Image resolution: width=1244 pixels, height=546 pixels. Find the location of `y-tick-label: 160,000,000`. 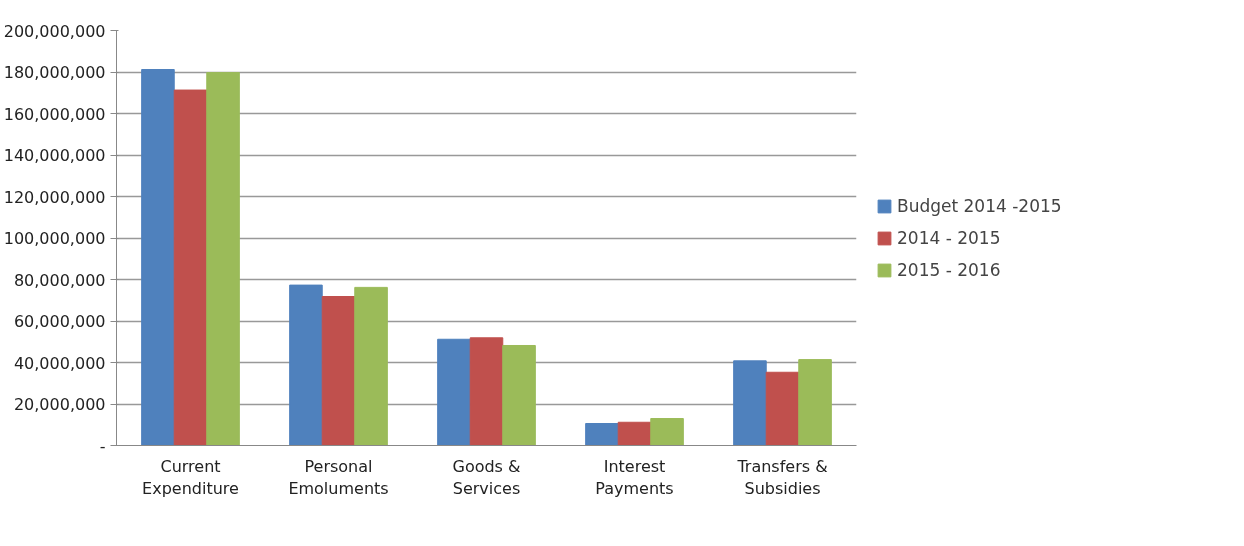

y-tick-label: 160,000,000 is located at coordinates (54, 114).